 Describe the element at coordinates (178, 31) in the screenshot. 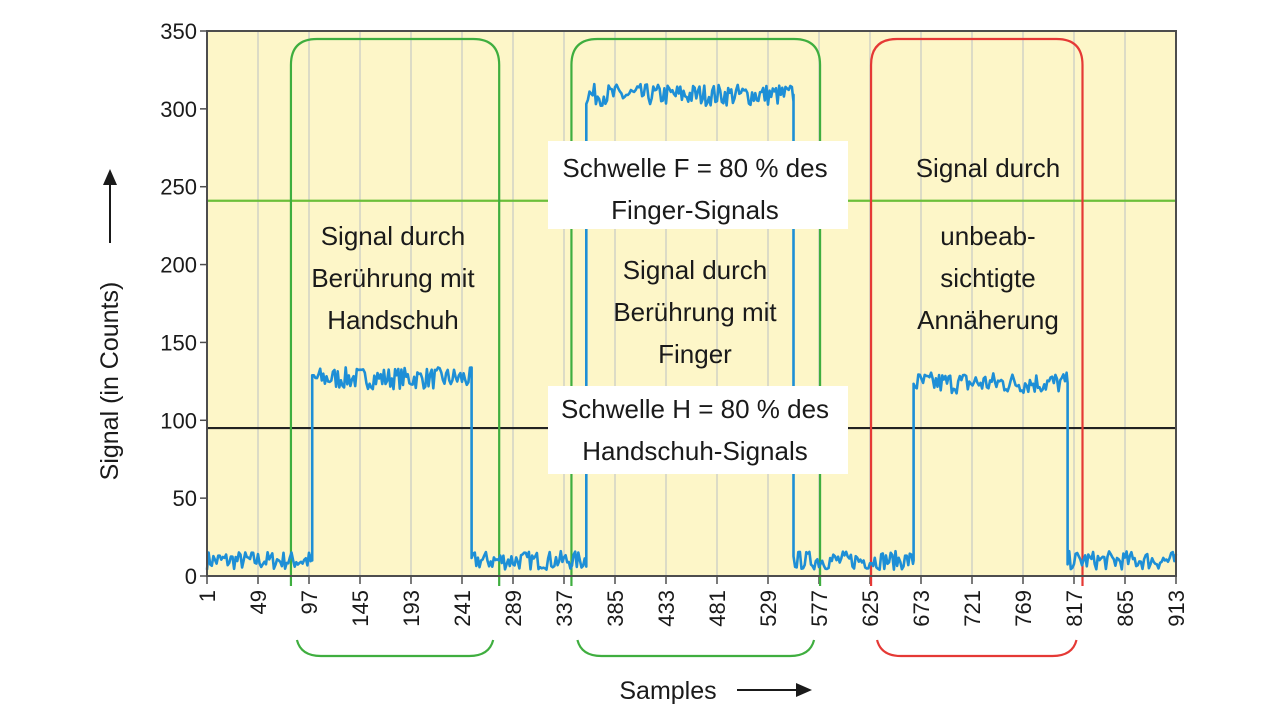

I see `y-tick-label: 350` at that location.